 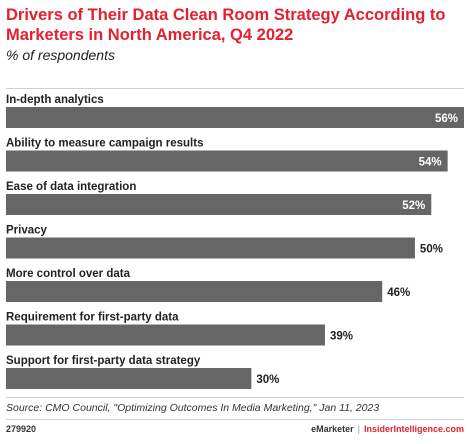 I want to click on brand-emarketer: eMarketer, so click(x=332, y=429).